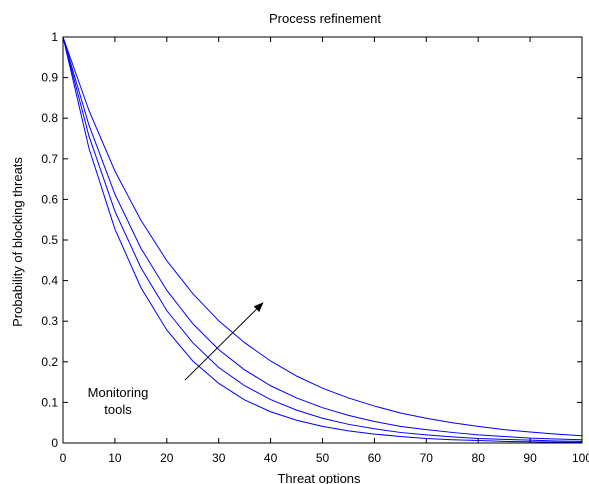  Describe the element at coordinates (49, 321) in the screenshot. I see `y-tick-label: 0.3` at that location.